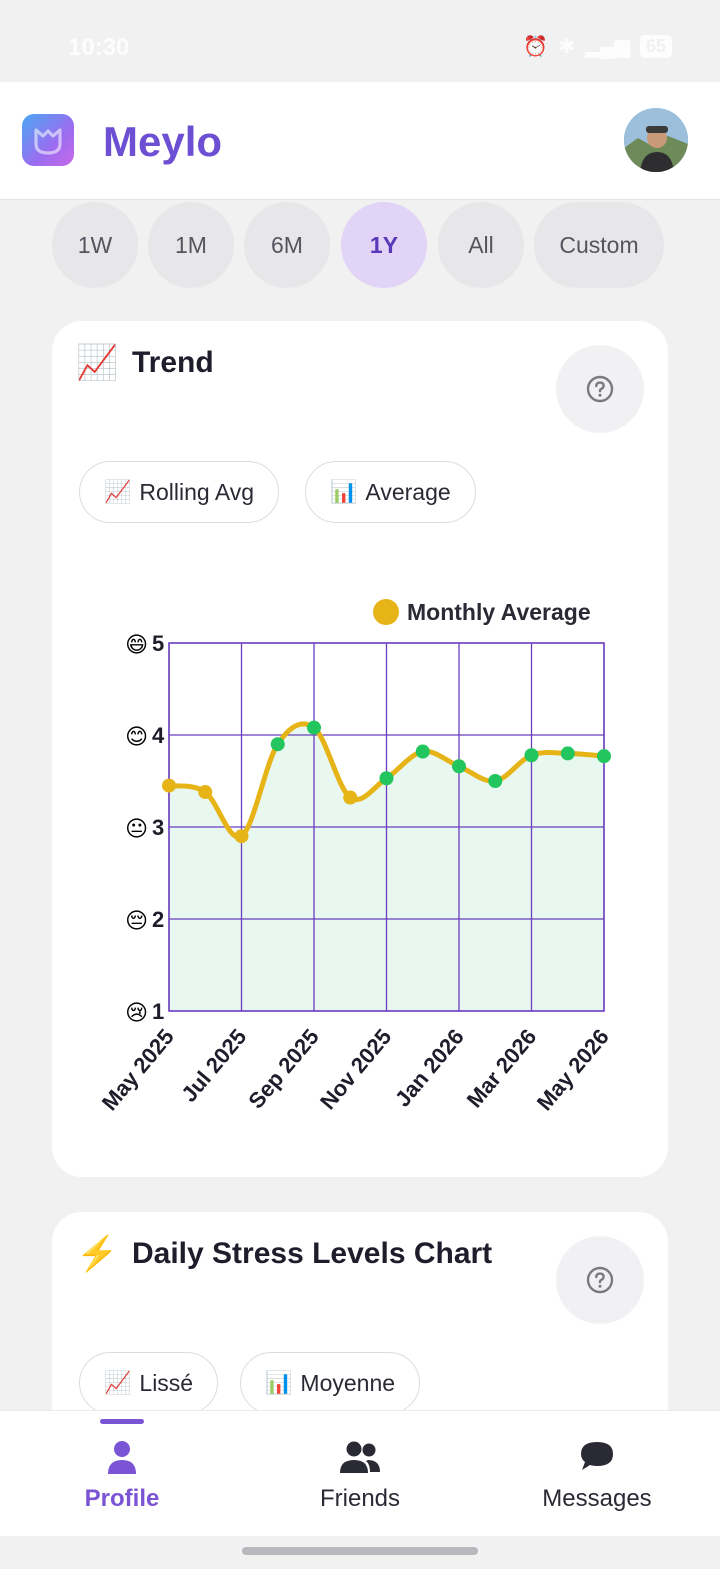  Describe the element at coordinates (136, 737) in the screenshot. I see `y-tick-emoji: 😊` at that location.